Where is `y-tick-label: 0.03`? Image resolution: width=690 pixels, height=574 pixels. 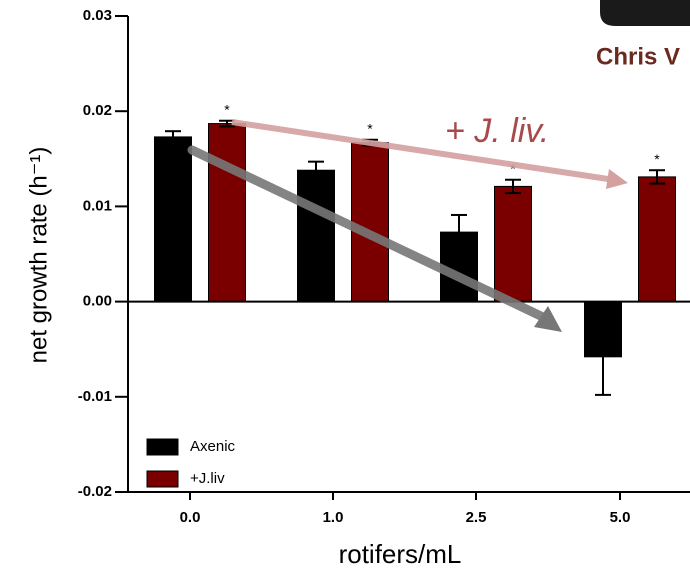 y-tick-label: 0.03 is located at coordinates (97, 15).